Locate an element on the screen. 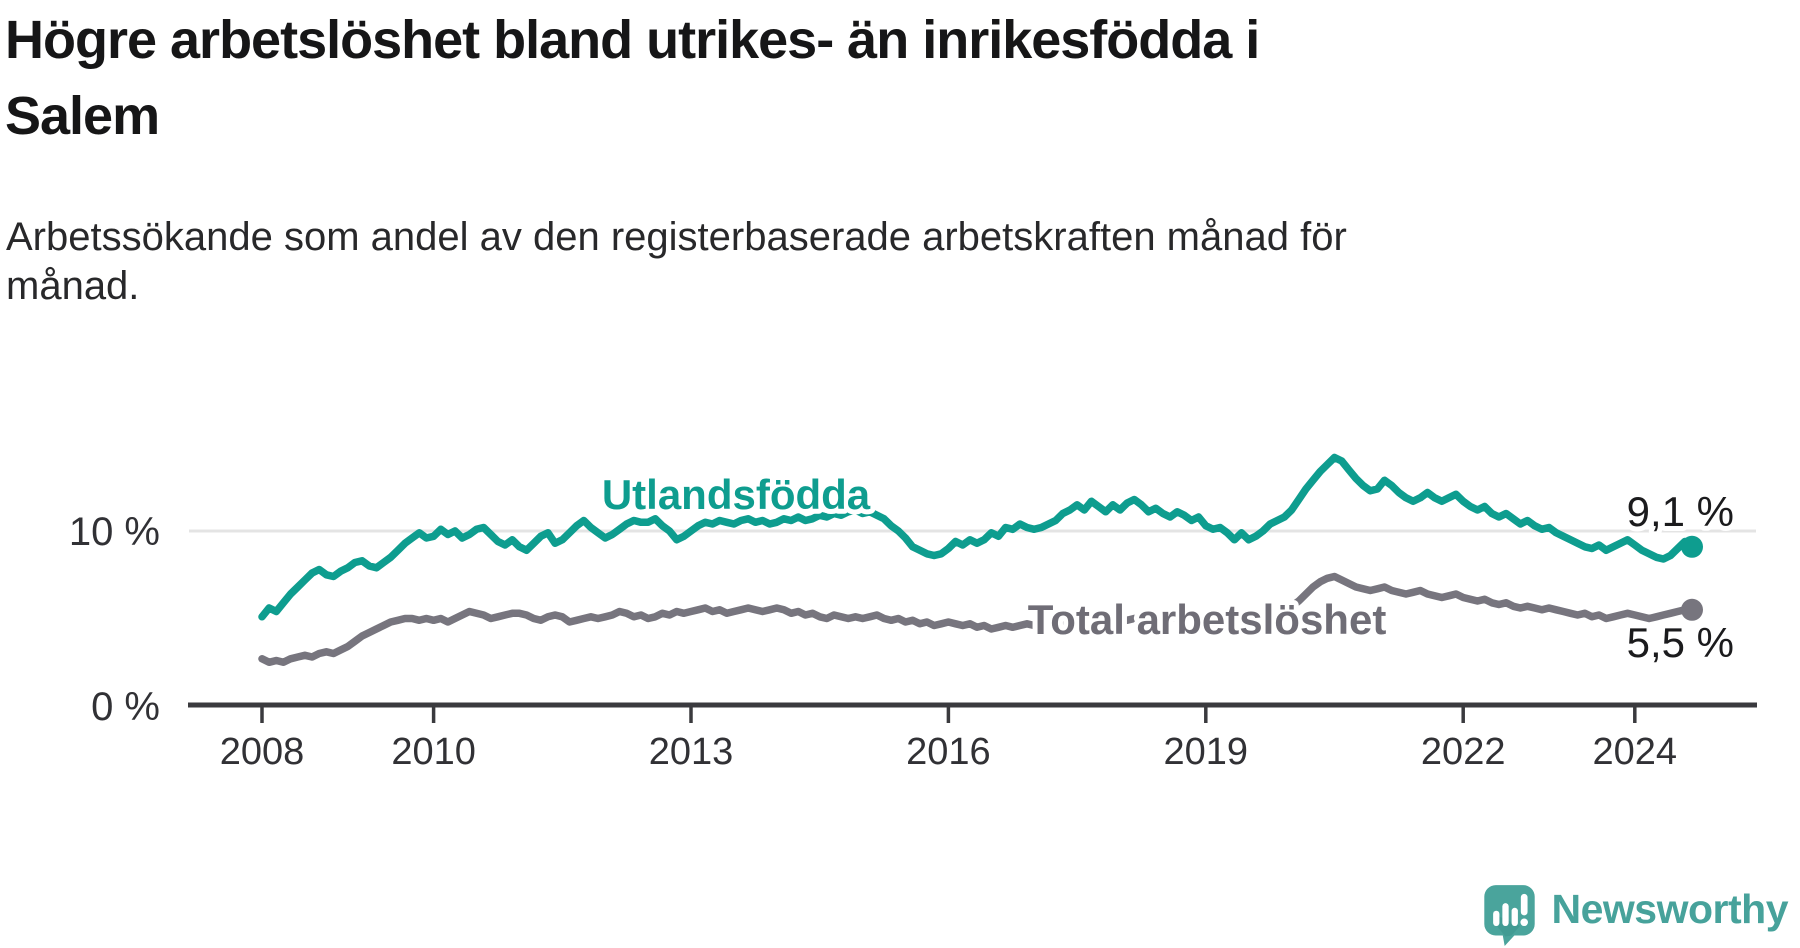 Image resolution: width=1800 pixels, height=948 pixels. x-tick-label-2022: 2022 is located at coordinates (1463, 752).